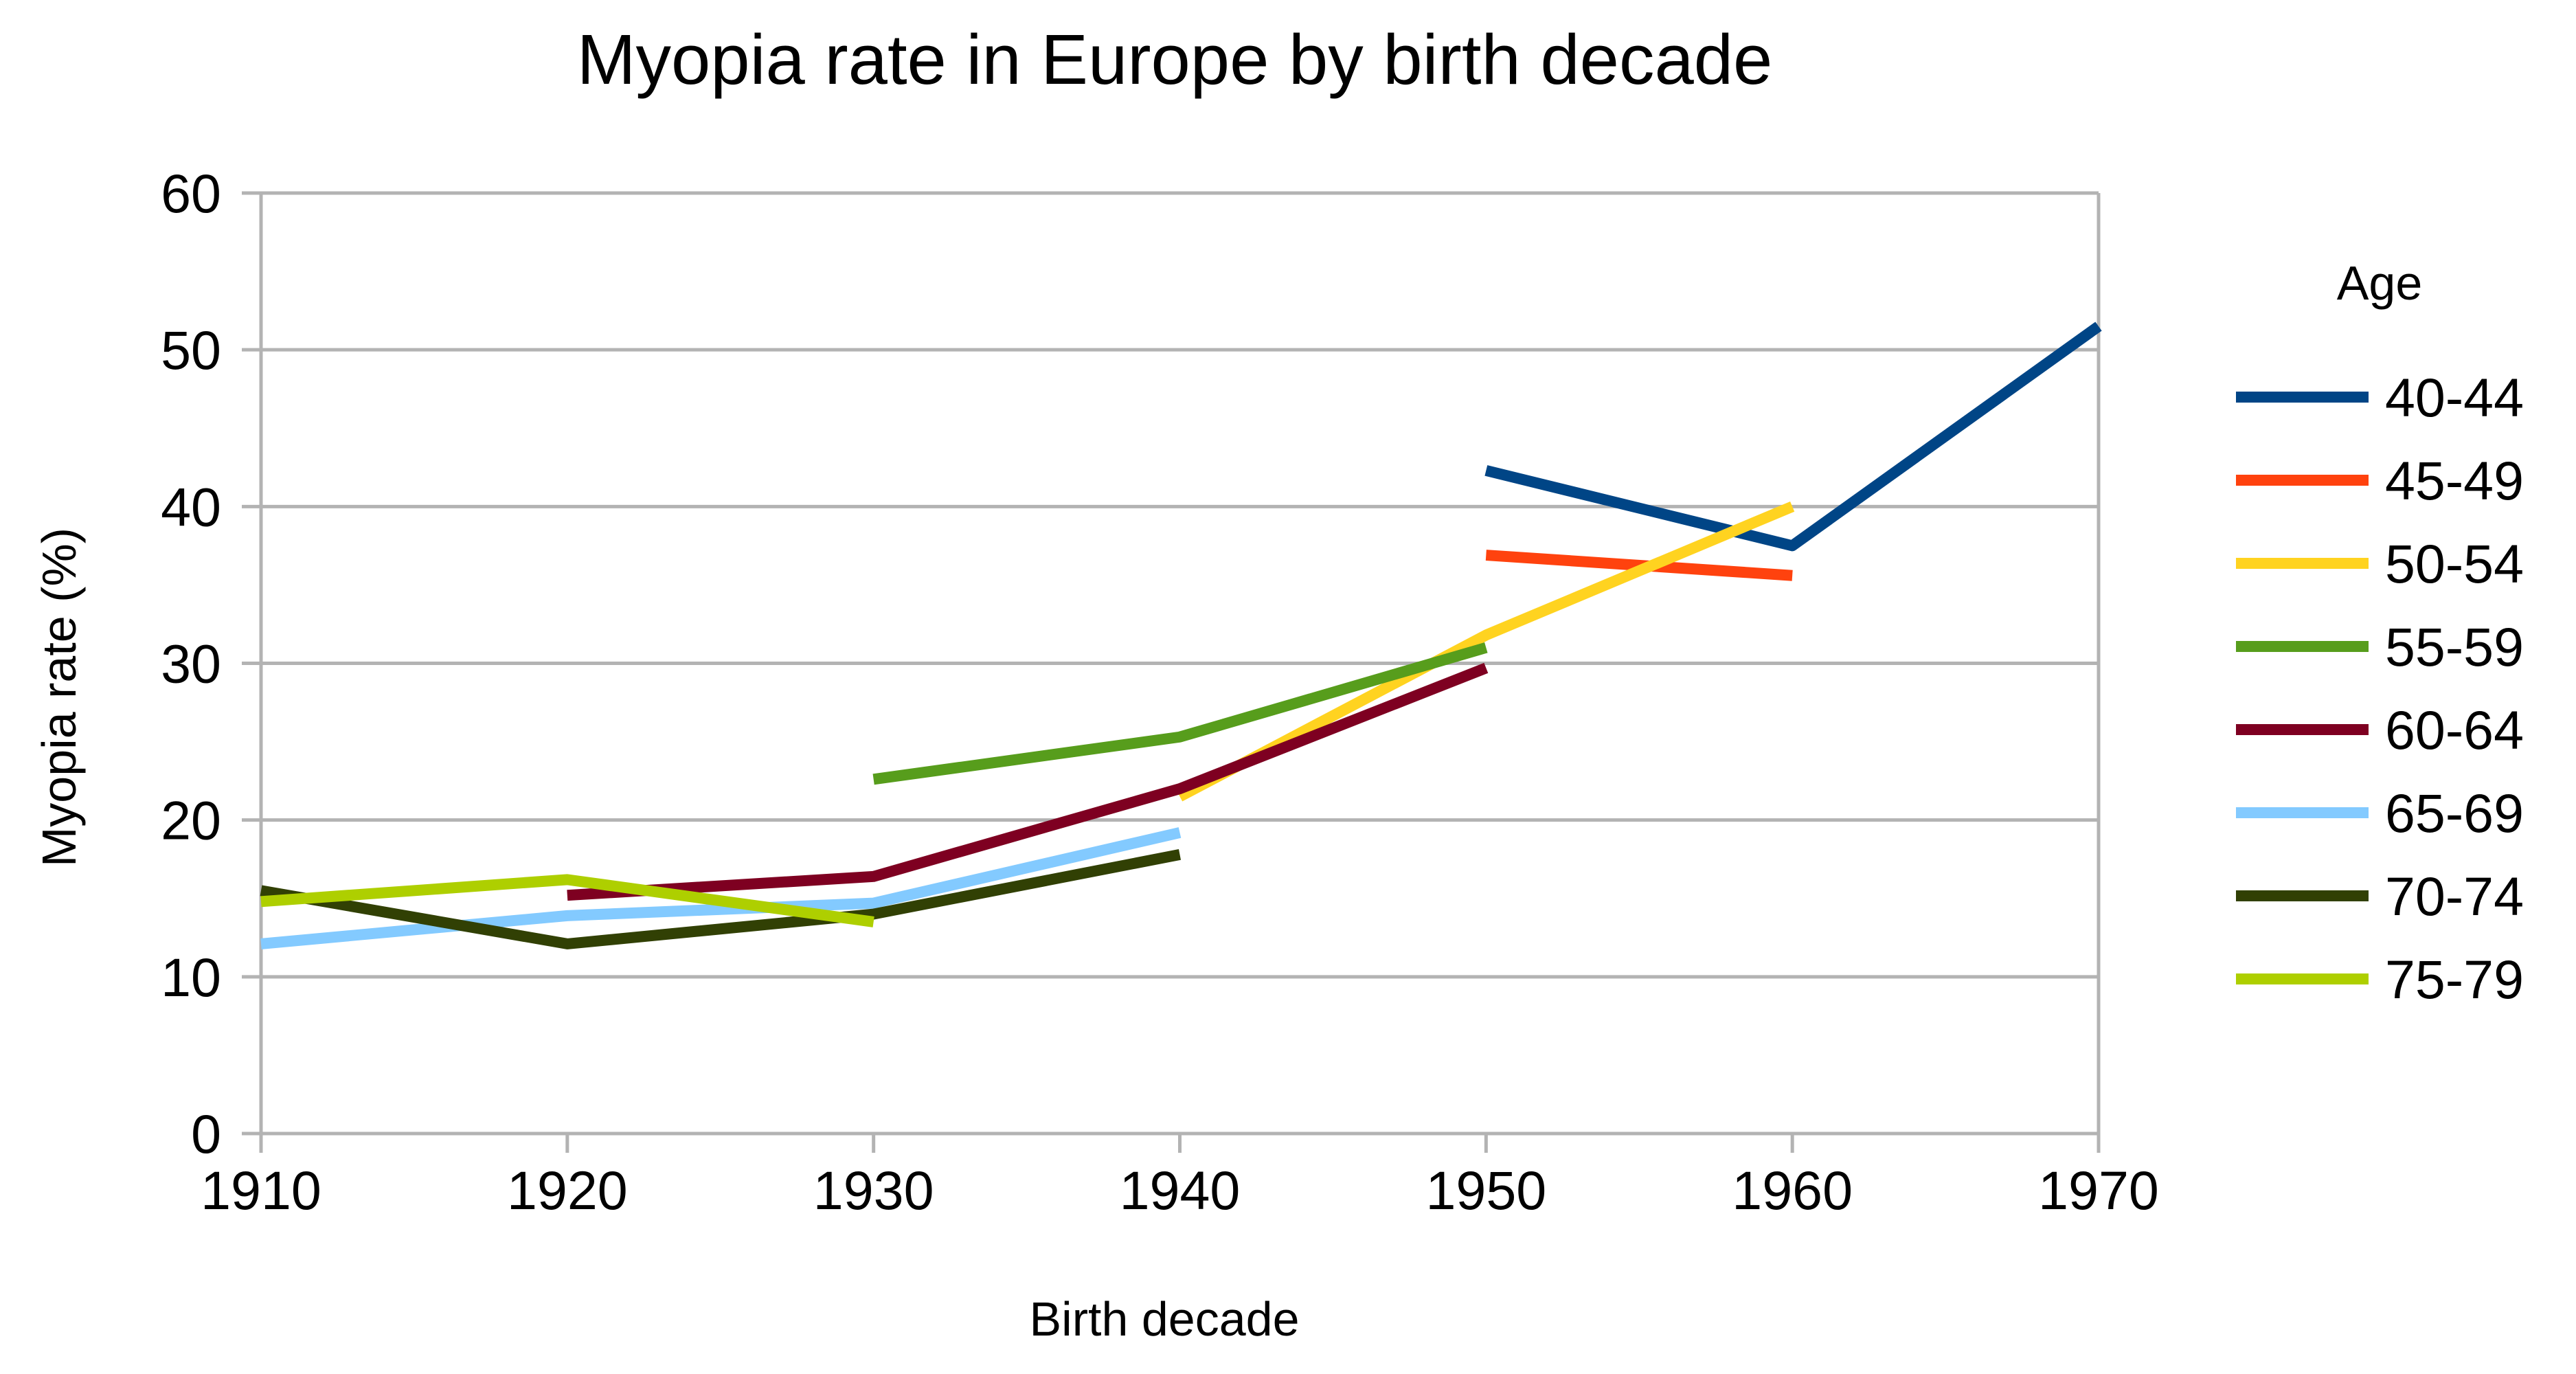  Describe the element at coordinates (2380, 480) in the screenshot. I see `legend-item-45-49: 45-49` at that location.